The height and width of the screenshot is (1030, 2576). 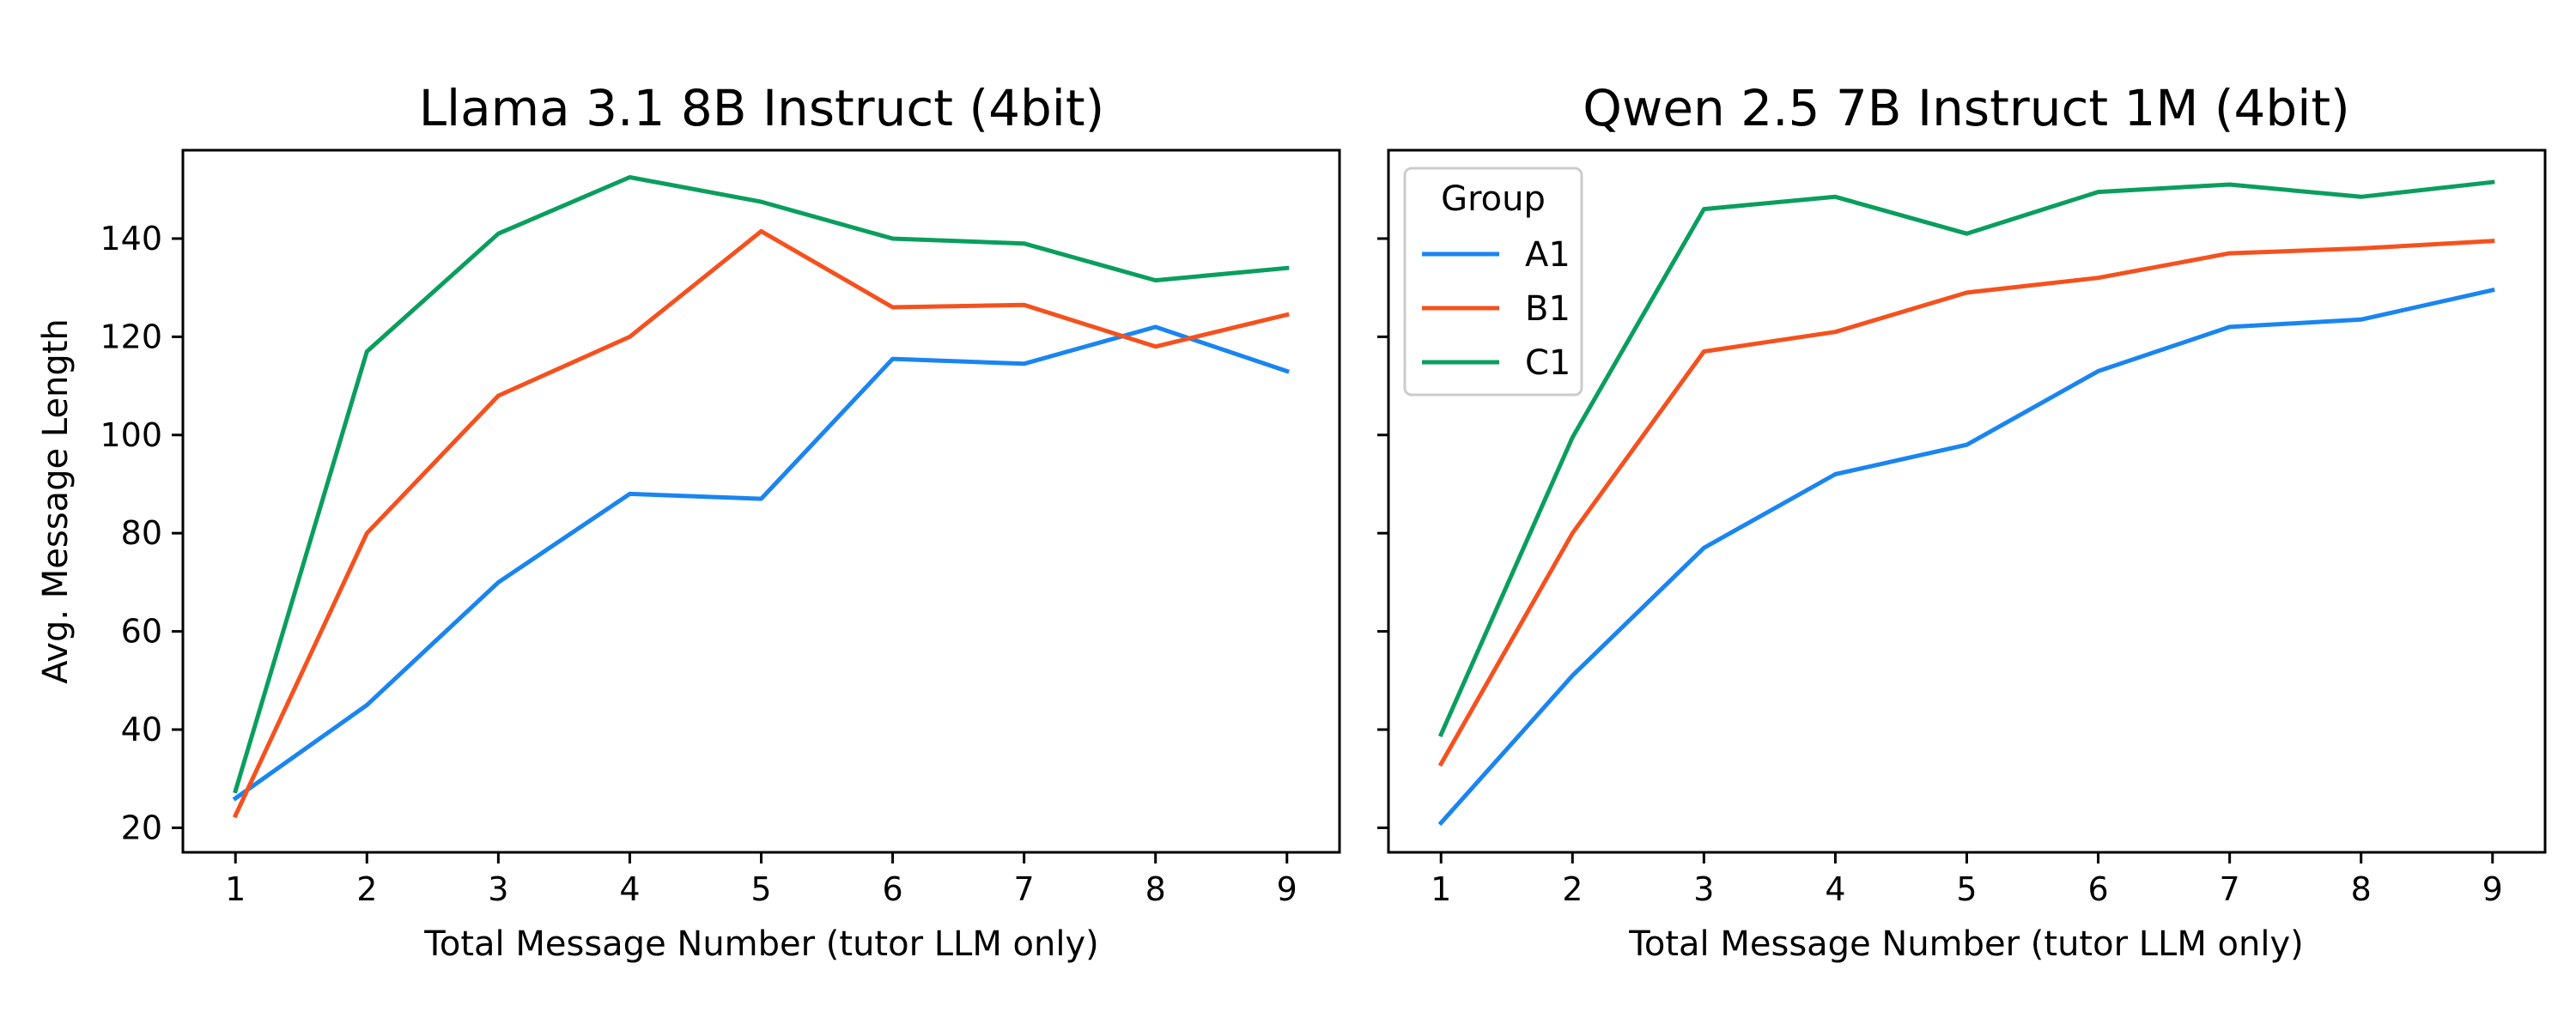 What do you see at coordinates (1966, 108) in the screenshot?
I see `chart-title: Qwen 2.5 7B Instruct 1M (4bit)` at bounding box center [1966, 108].